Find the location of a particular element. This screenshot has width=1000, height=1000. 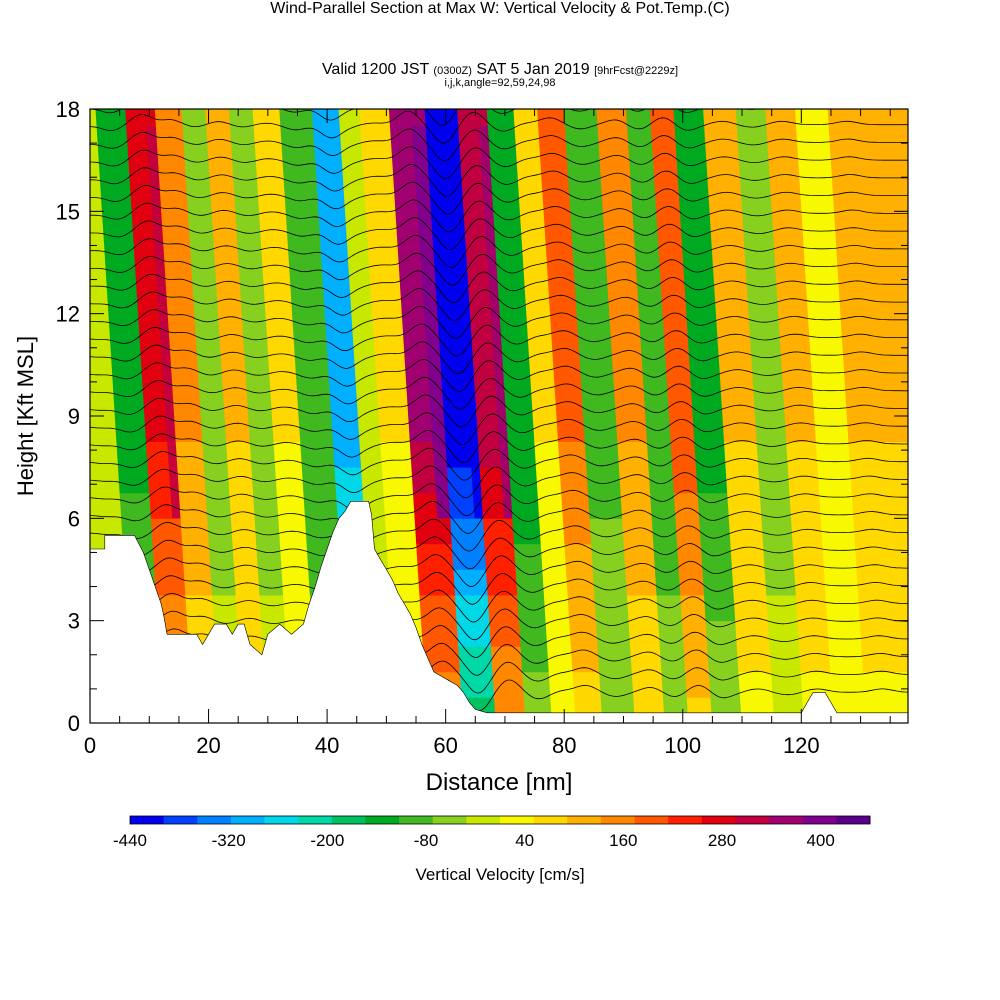

colorbar-label: Vertical Velocity [cm/s] is located at coordinates (499, 874).